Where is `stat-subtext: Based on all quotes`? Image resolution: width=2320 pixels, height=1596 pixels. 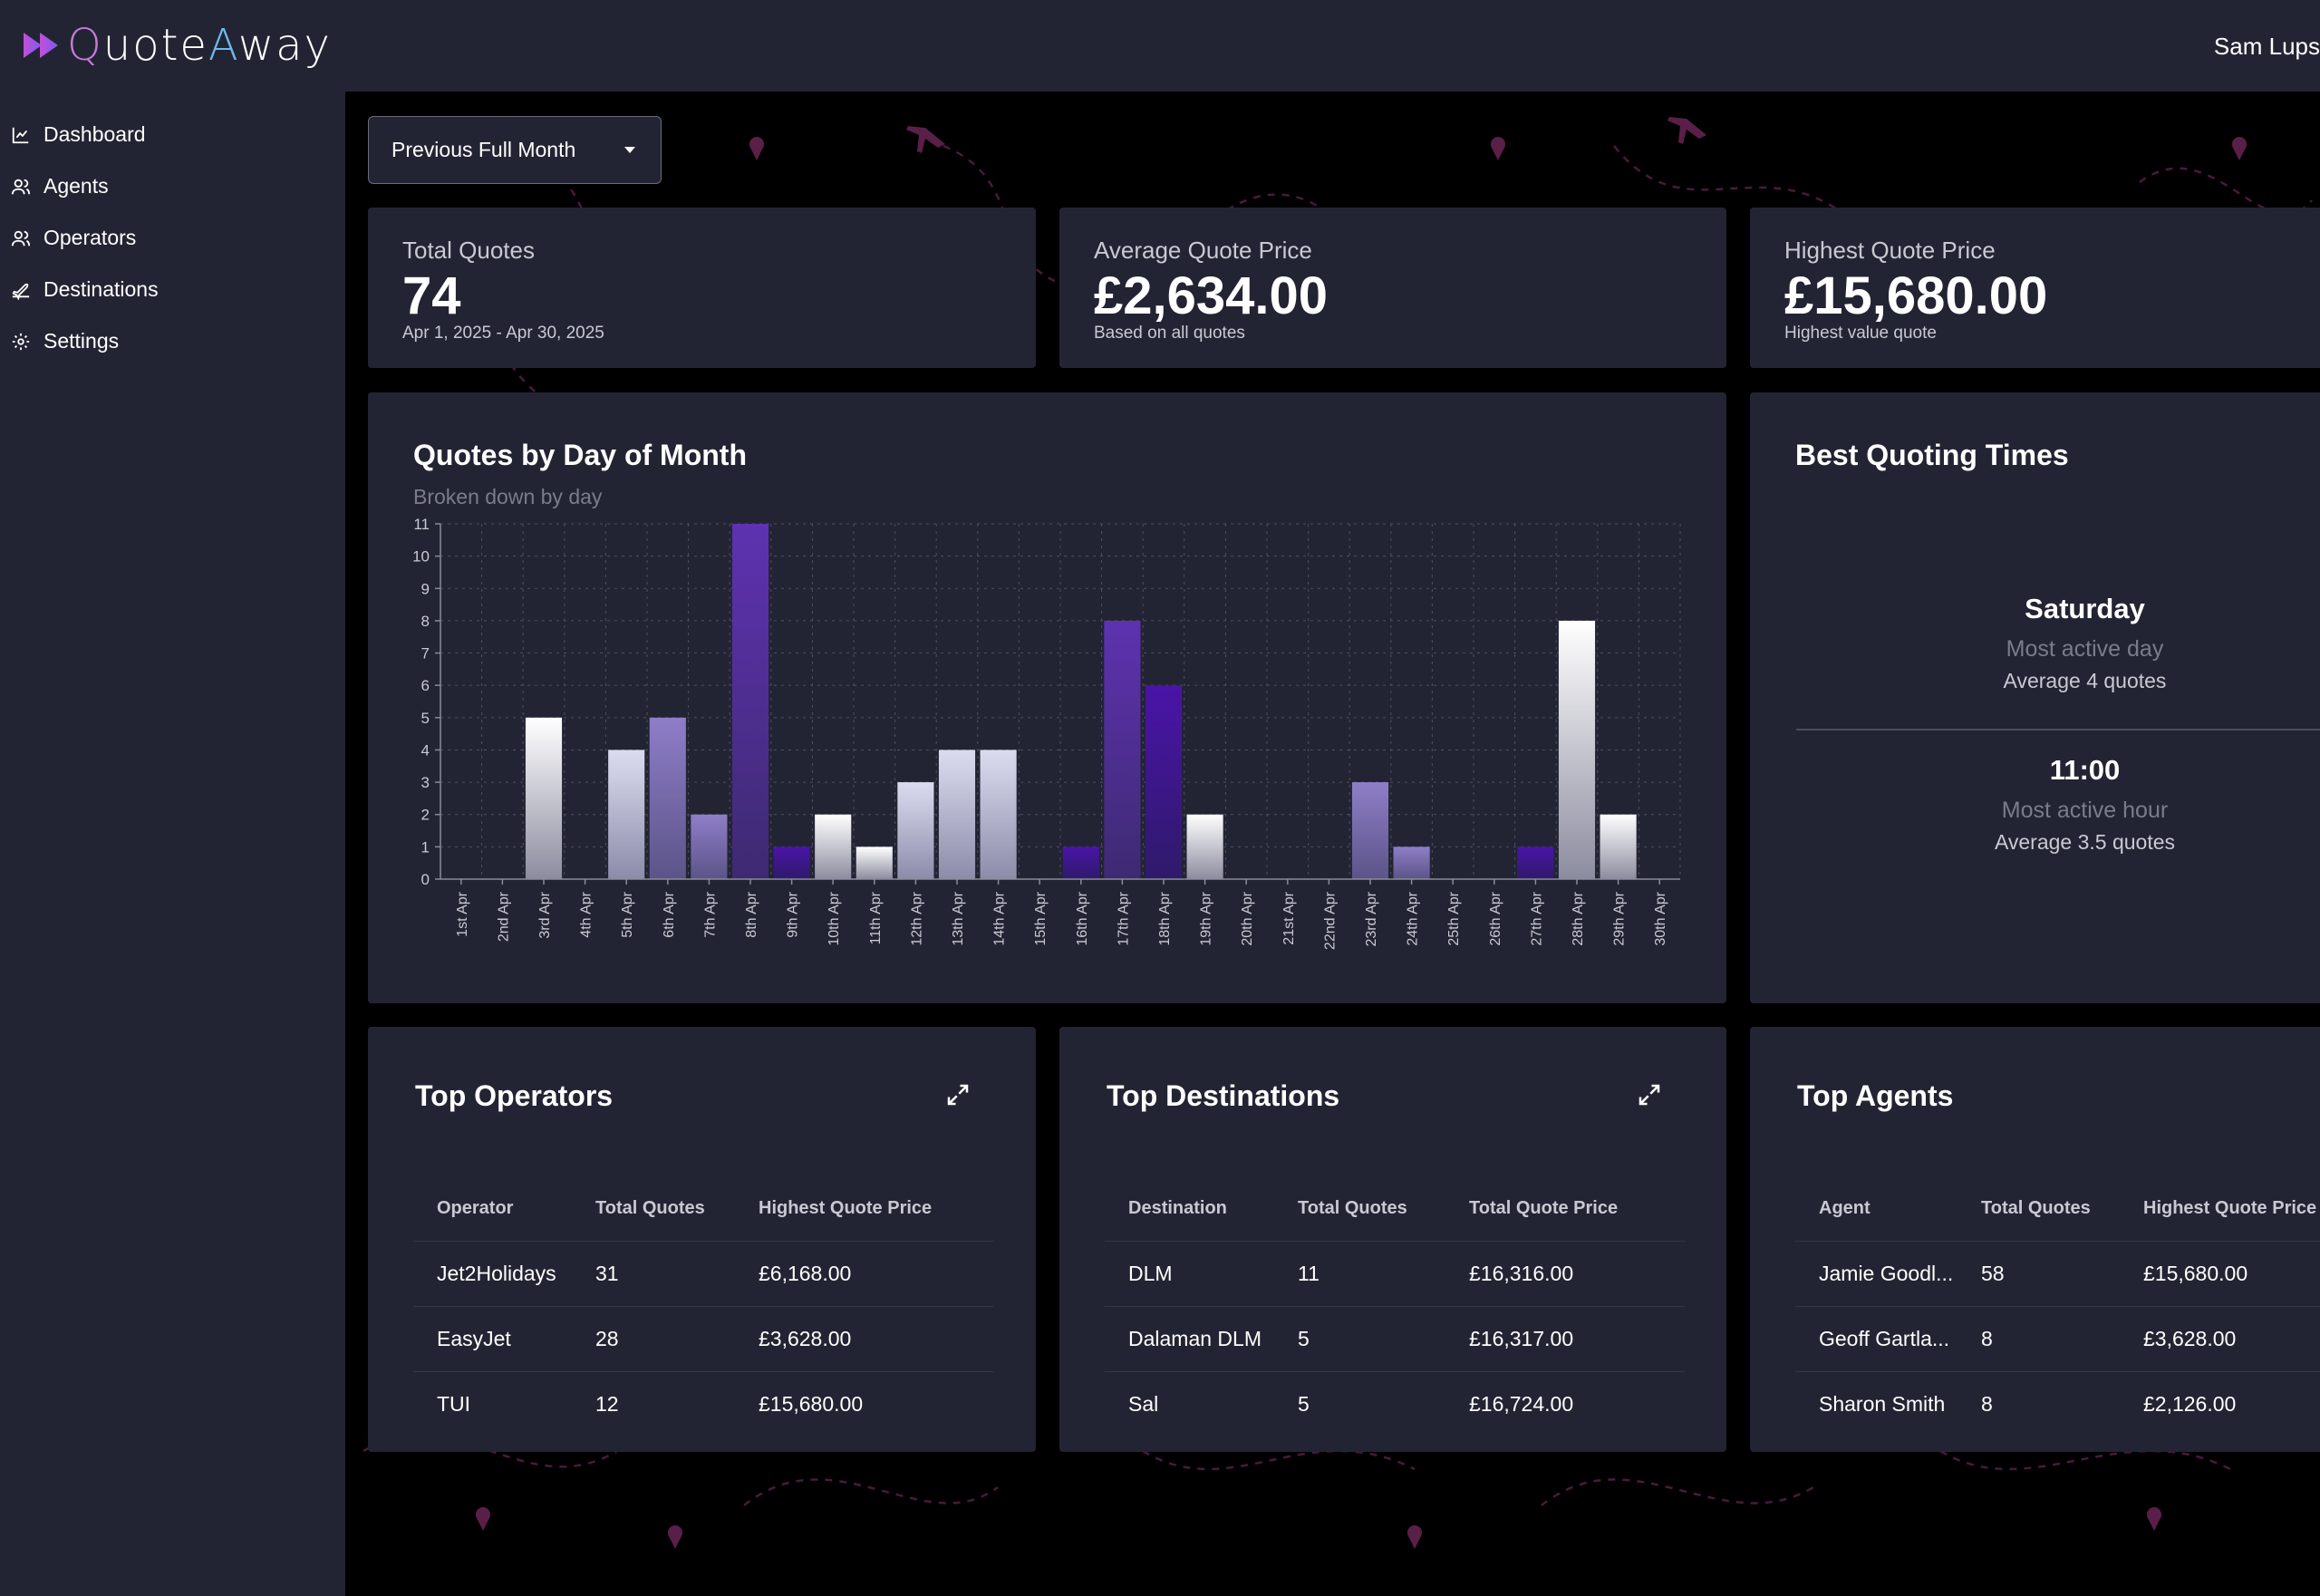 stat-subtext: Based on all quotes is located at coordinates (1169, 333).